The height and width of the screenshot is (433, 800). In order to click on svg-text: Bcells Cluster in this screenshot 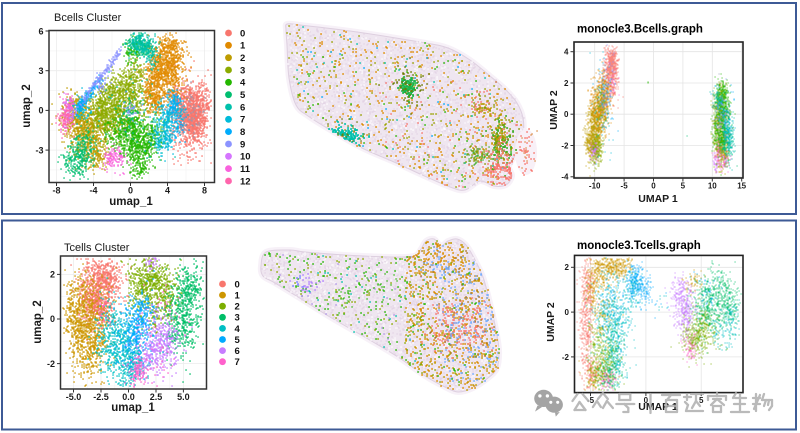, I will do `click(88, 18)`.